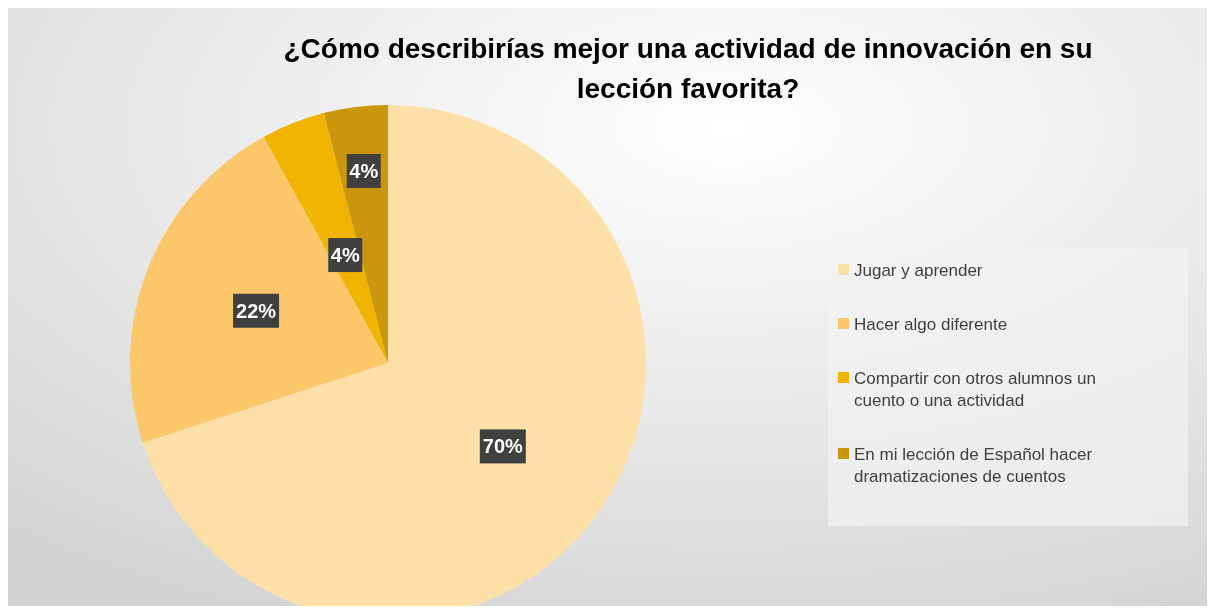 The image size is (1215, 614). Describe the element at coordinates (931, 324) in the screenshot. I see `legend-label: Hacer algo diferente` at that location.